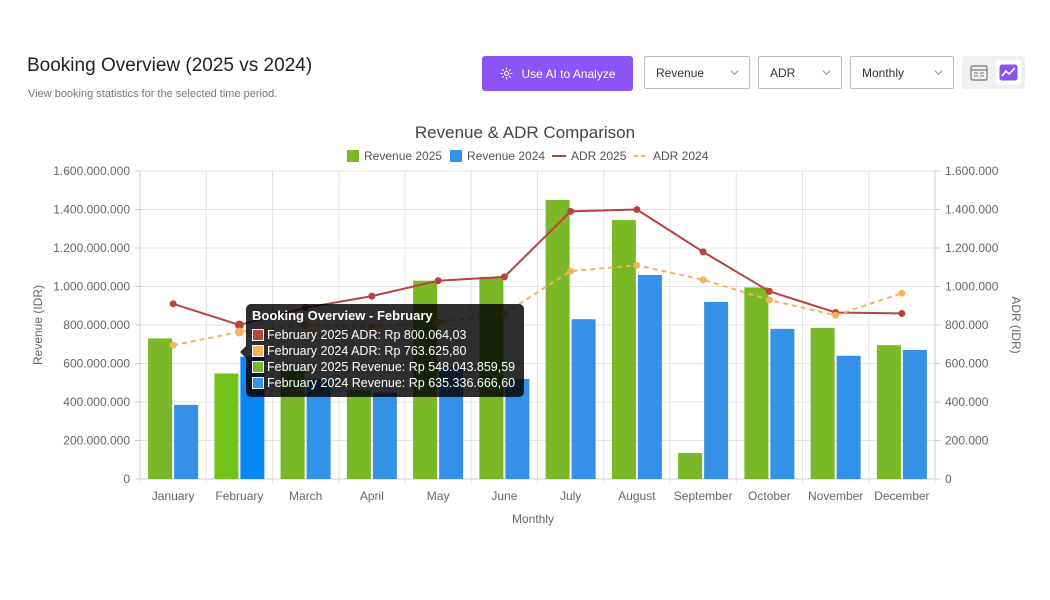 This screenshot has width=1050, height=600. I want to click on secondary-metric-select-value: ADR, so click(783, 72).